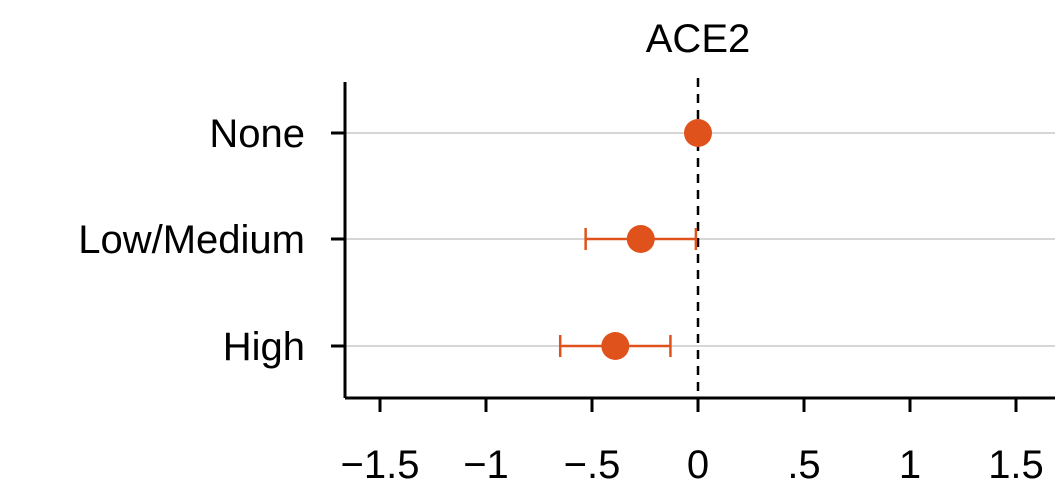  I want to click on x-axis-ticks: −1.5 −1 −.5 0 .5 1 1.5, so click(692, 442).